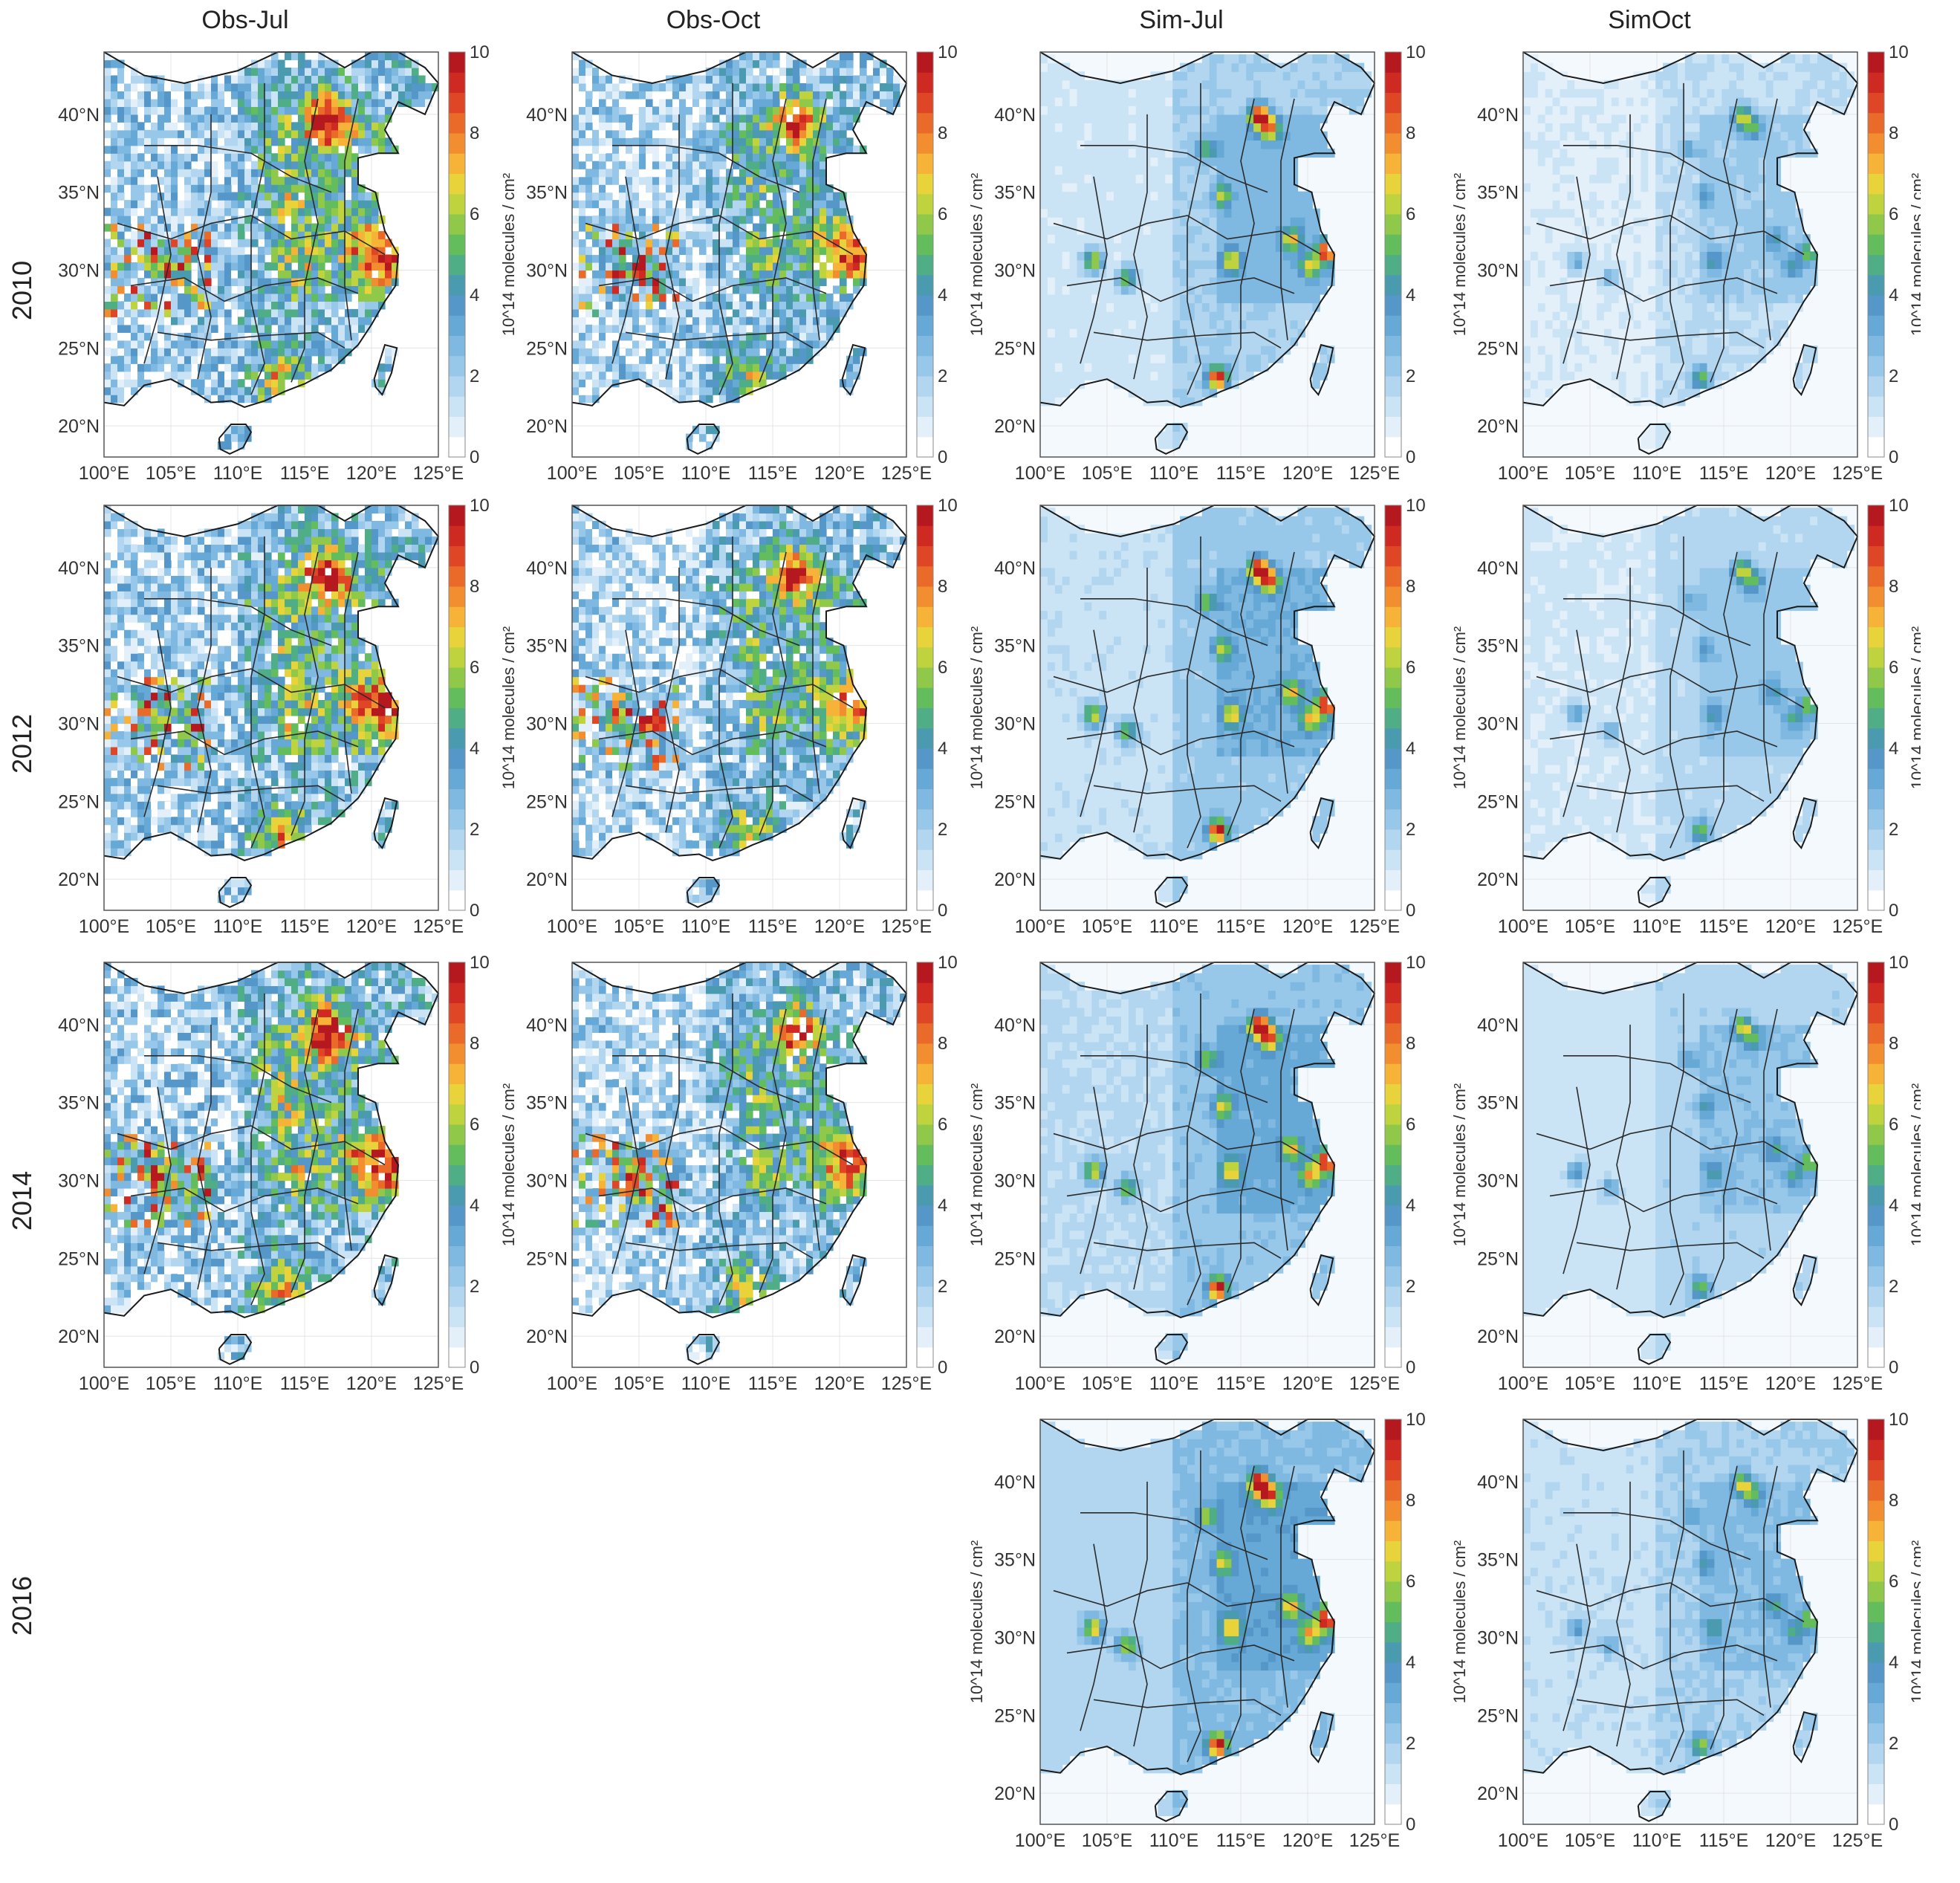 The image size is (1960, 1883). I want to click on lon-tick-label: 110°E, so click(706, 1383).